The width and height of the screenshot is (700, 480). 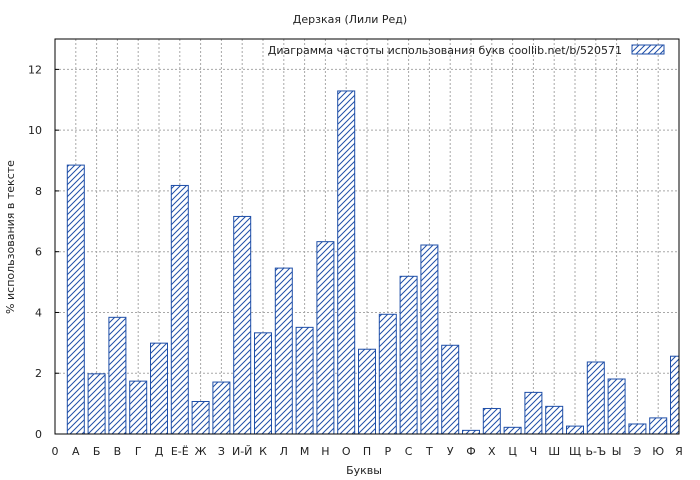 What do you see at coordinates (96, 404) in the screenshot?
I see `bar-Б` at bounding box center [96, 404].